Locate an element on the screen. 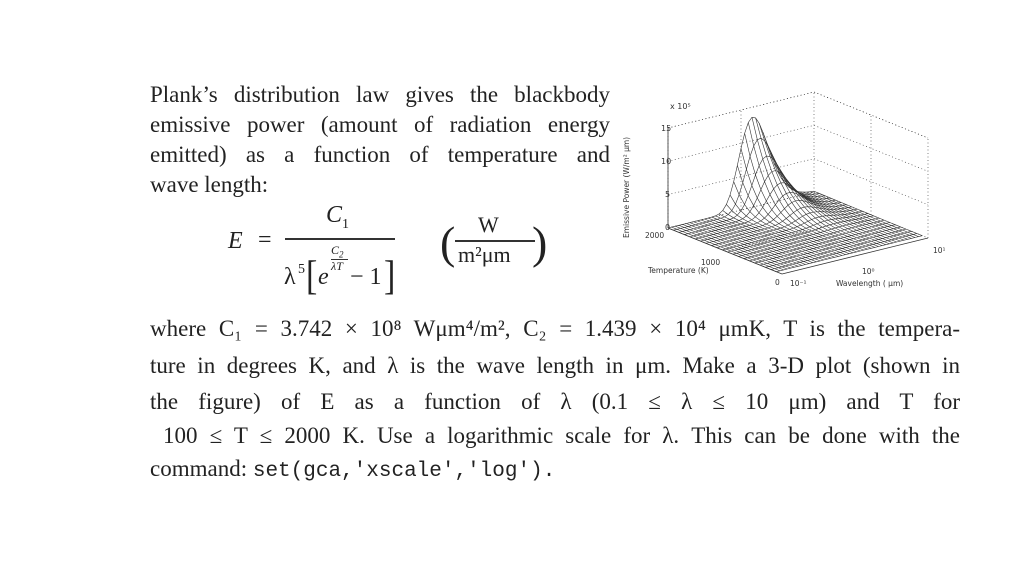 The height and width of the screenshot is (575, 1024). units-denominator: m²μm is located at coordinates (484, 254).